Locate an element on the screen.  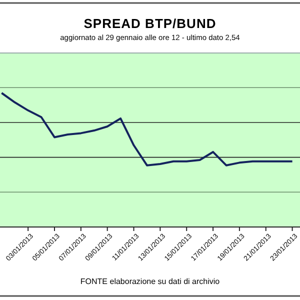
chart-title: SPREAD BTP/BUND is located at coordinates (150, 23).